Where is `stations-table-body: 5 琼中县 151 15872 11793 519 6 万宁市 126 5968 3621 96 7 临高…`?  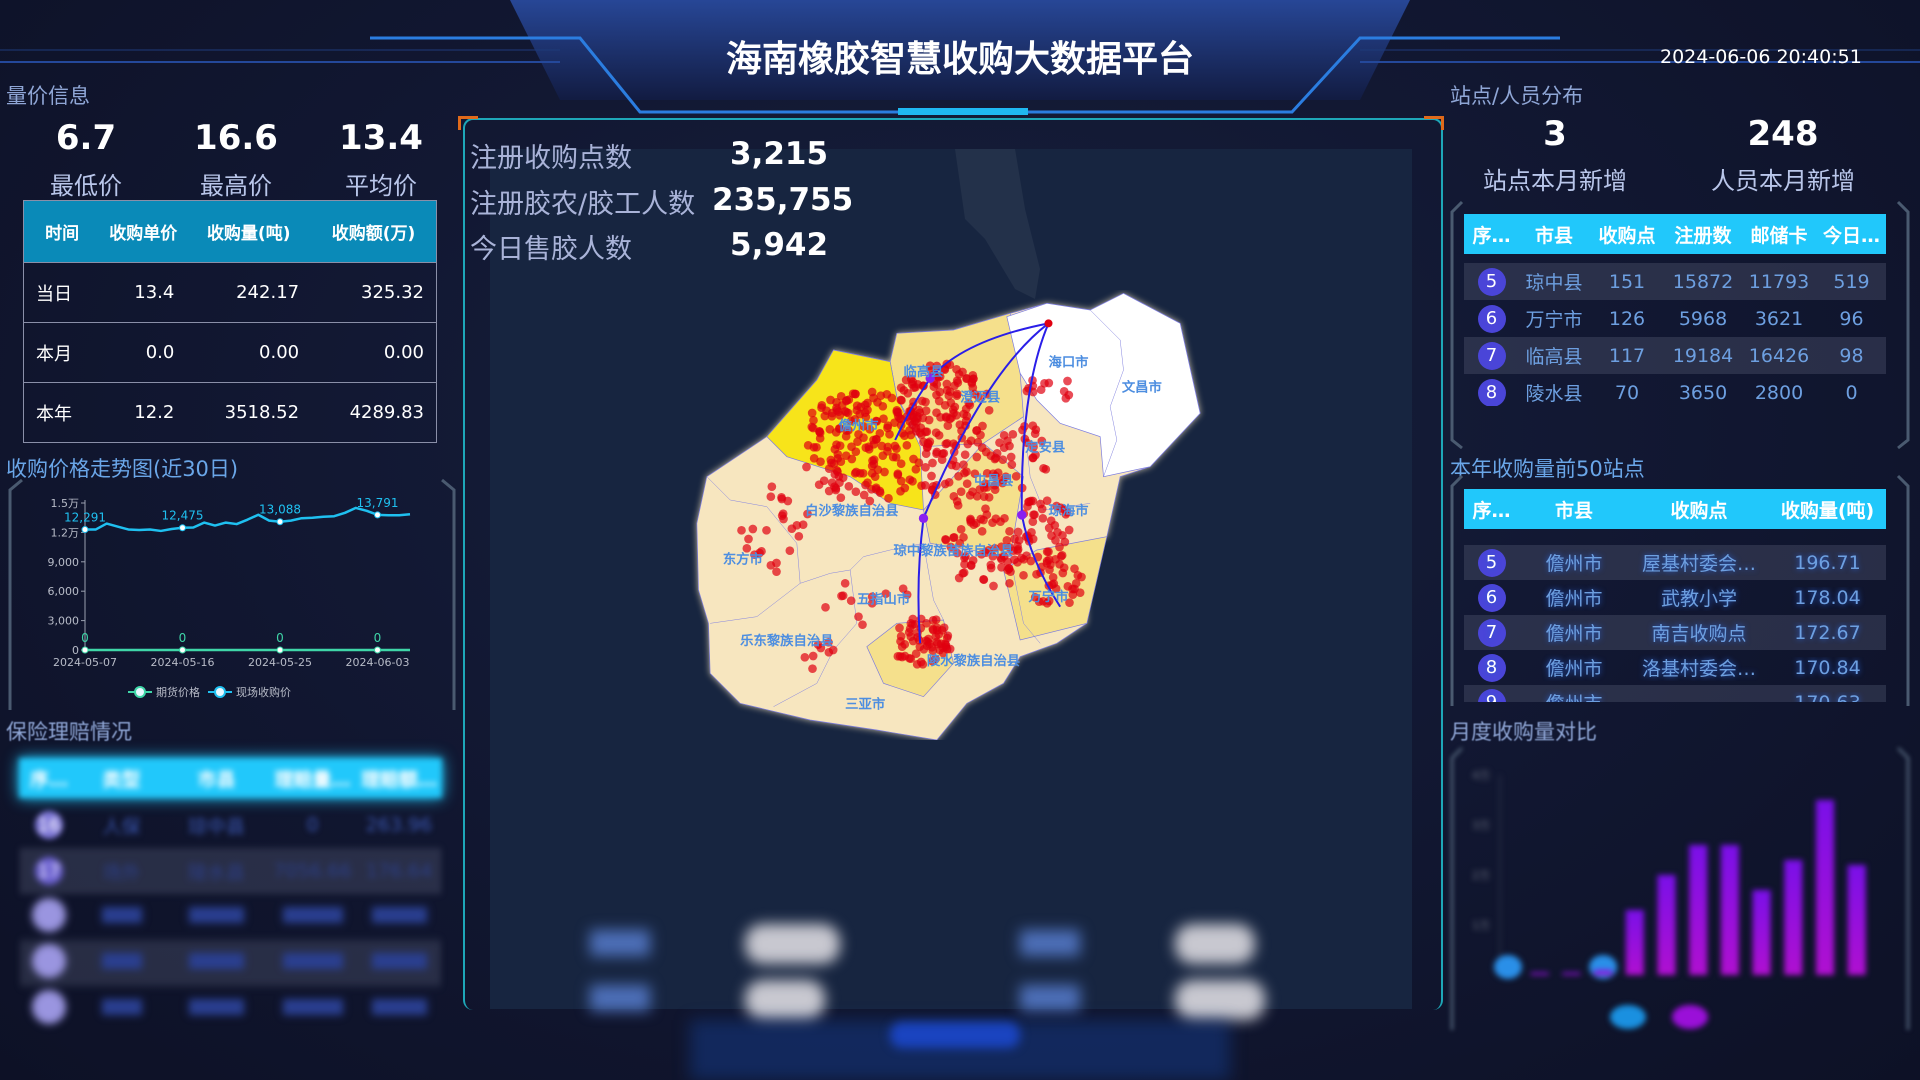
stations-table-body: 5 琼中县 151 15872 11793 519 6 万宁市 126 5968 3621 96 7 临高… is located at coordinates (1675, 334).